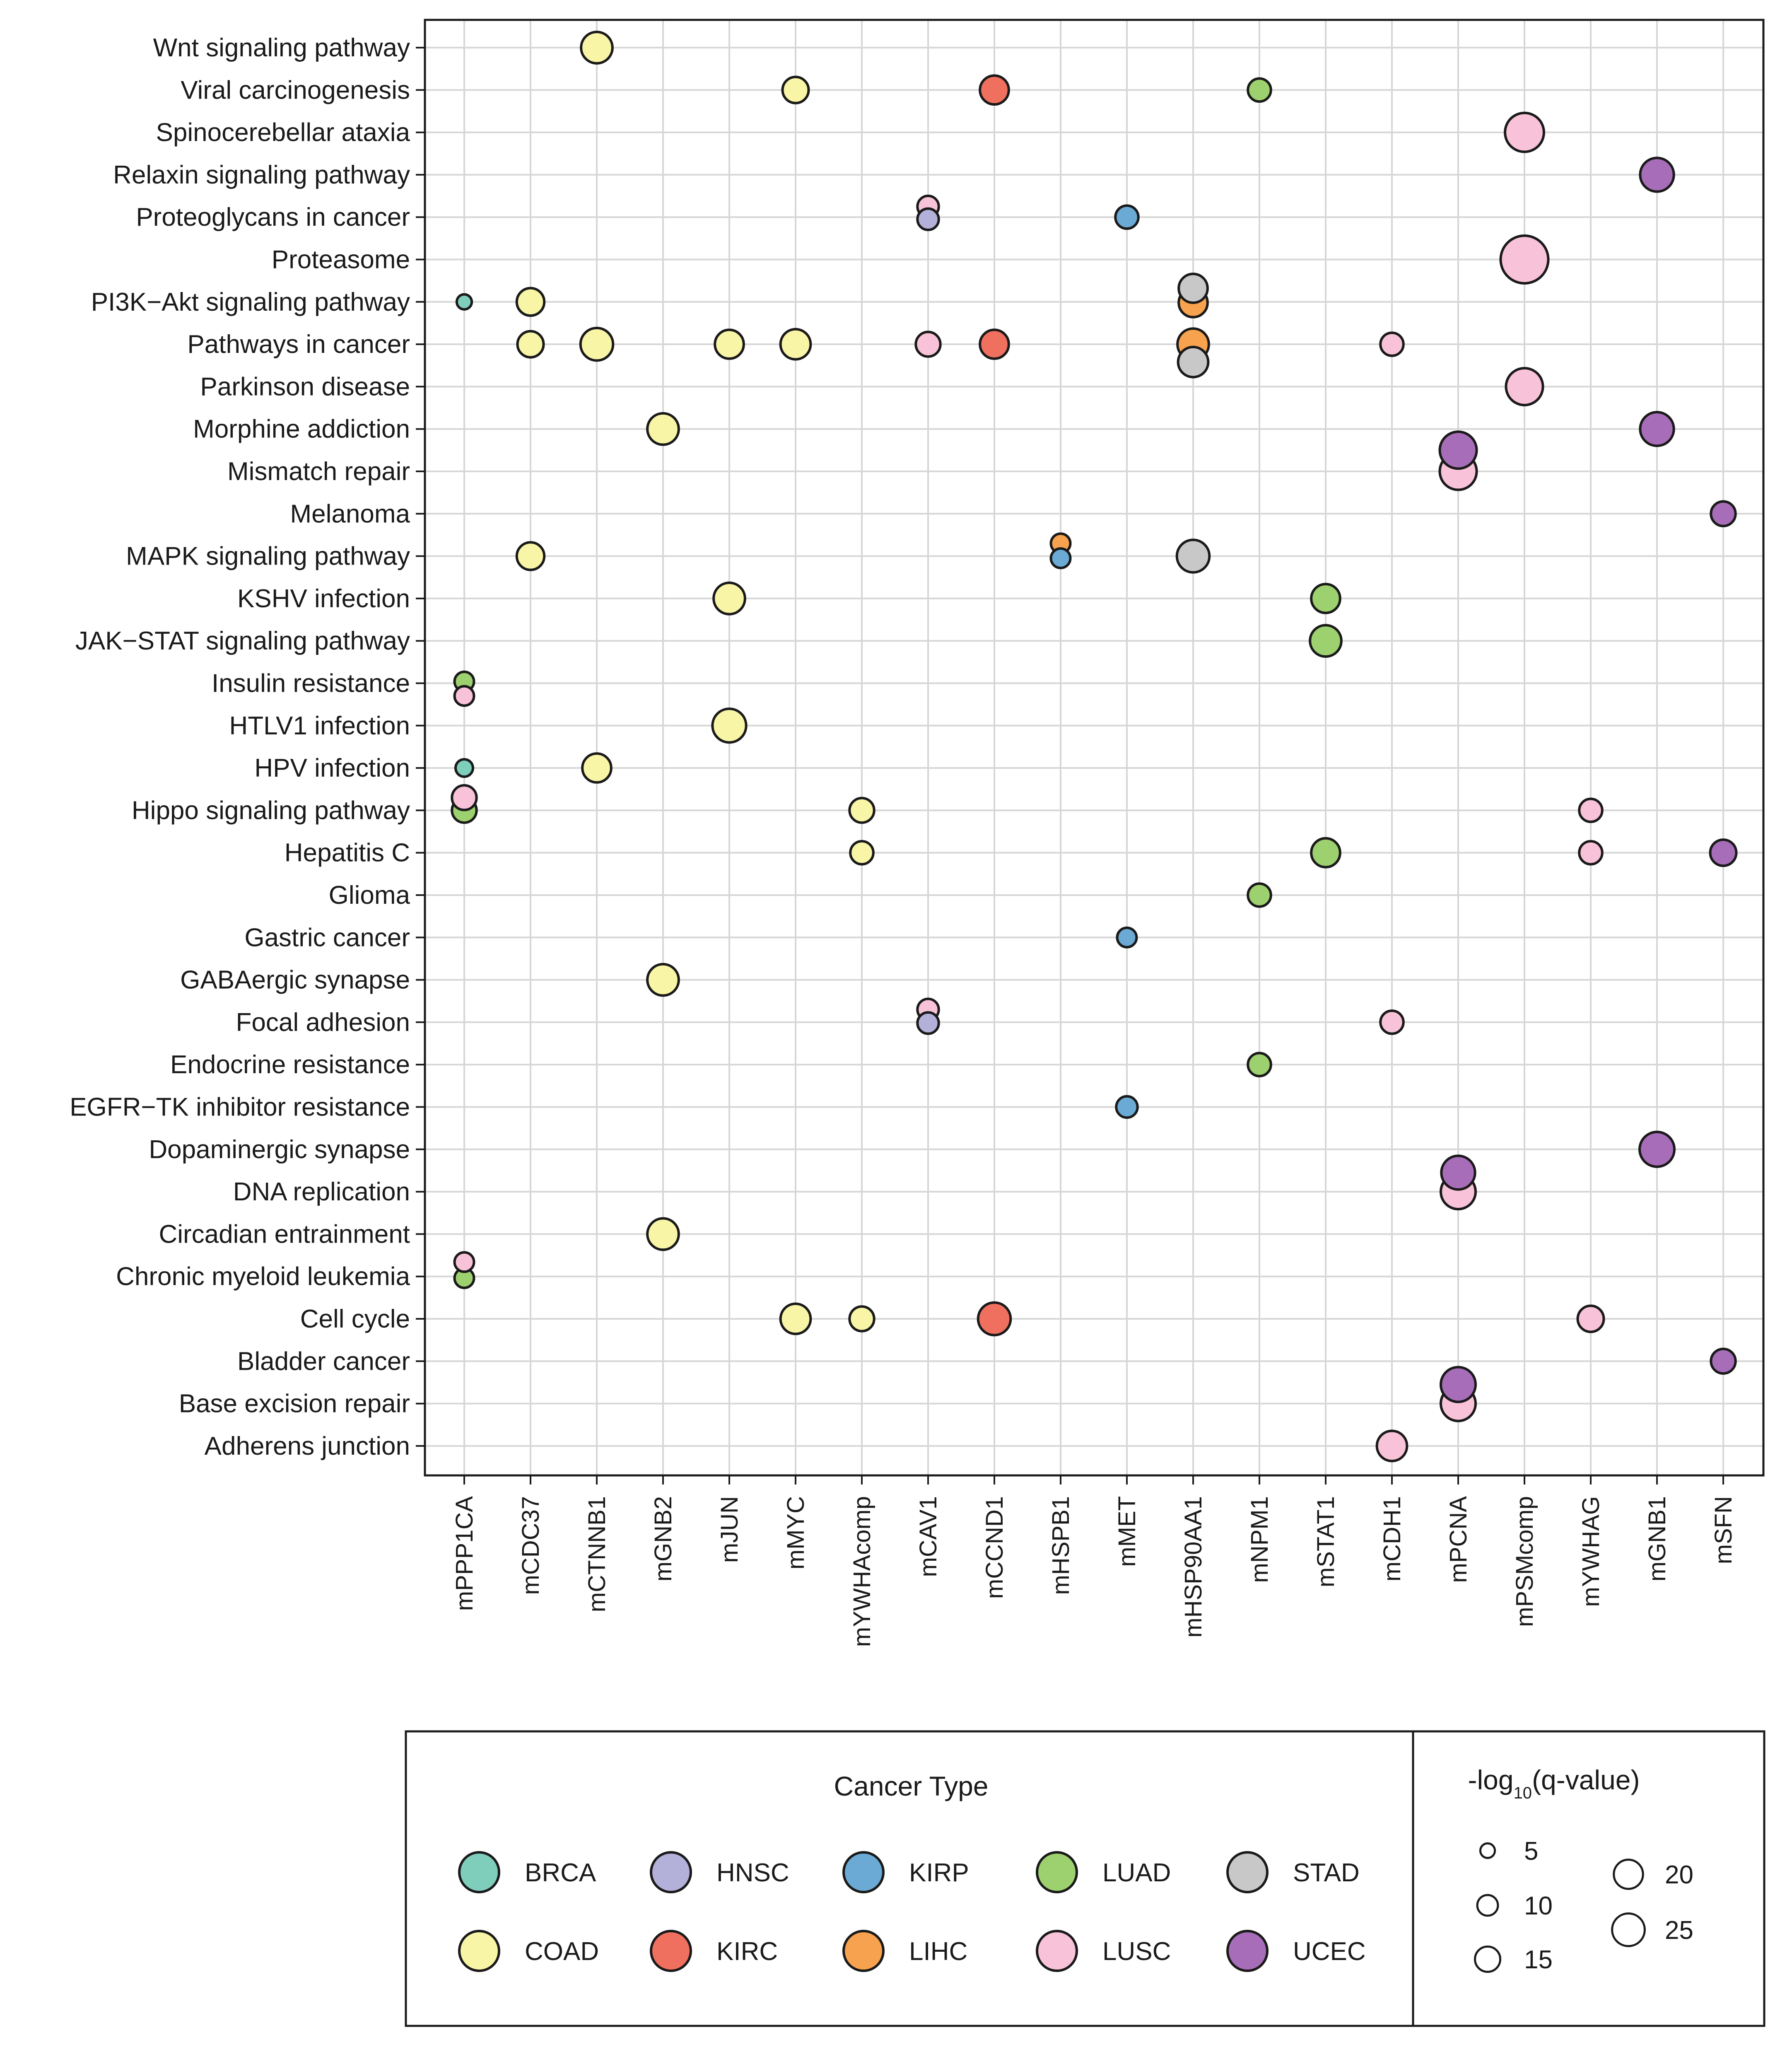 The height and width of the screenshot is (2047, 1792). What do you see at coordinates (311, 684) in the screenshot?
I see `y-tick-label: Insulin resistance` at bounding box center [311, 684].